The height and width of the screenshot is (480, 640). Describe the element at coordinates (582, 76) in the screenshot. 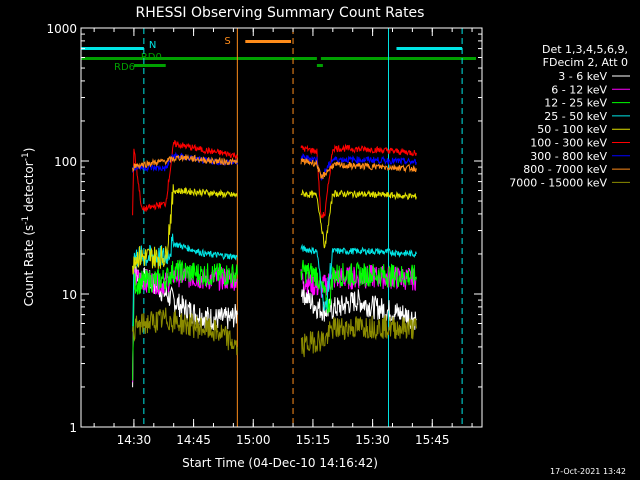

I see `legend-entry-label: 3 - 6 keV` at that location.